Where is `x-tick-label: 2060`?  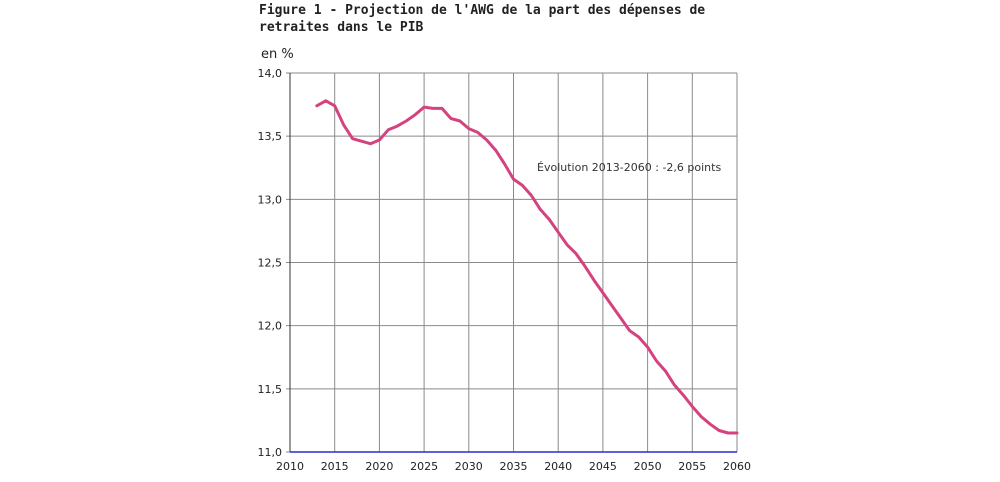
x-tick-label: 2060 is located at coordinates (737, 466).